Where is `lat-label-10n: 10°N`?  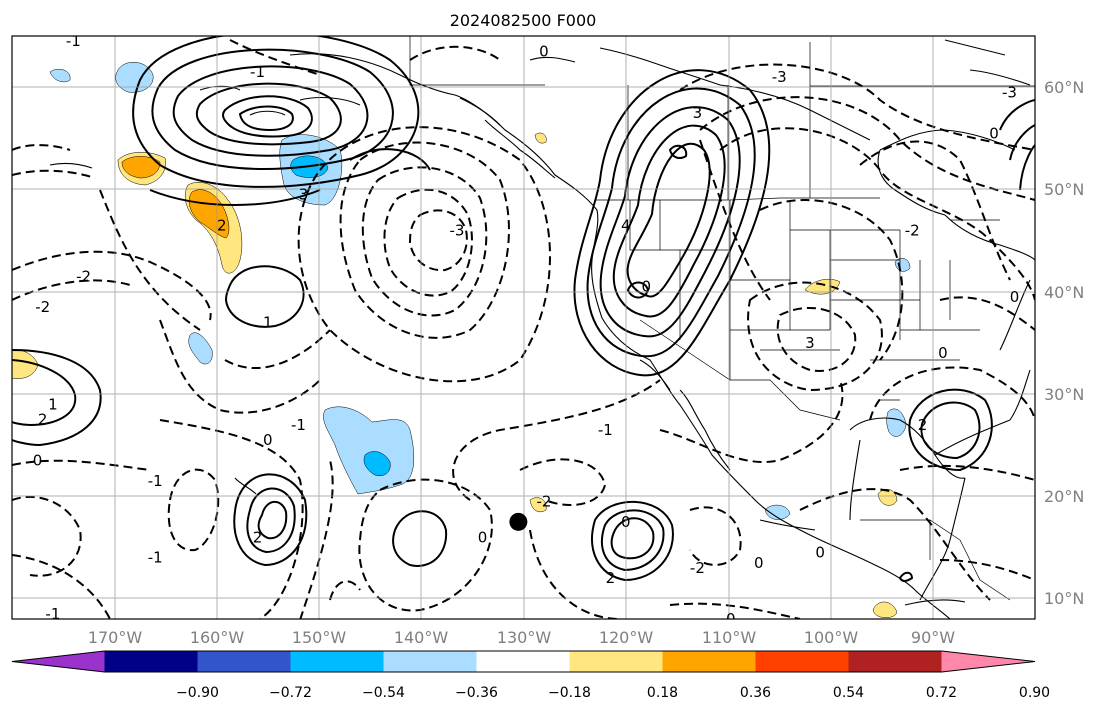
lat-label-10n: 10°N is located at coordinates (1064, 598).